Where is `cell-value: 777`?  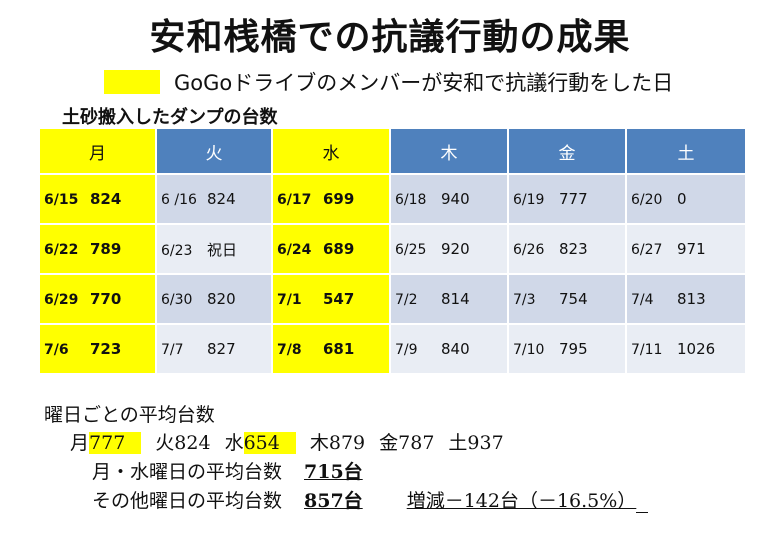
cell-value: 777 is located at coordinates (573, 199).